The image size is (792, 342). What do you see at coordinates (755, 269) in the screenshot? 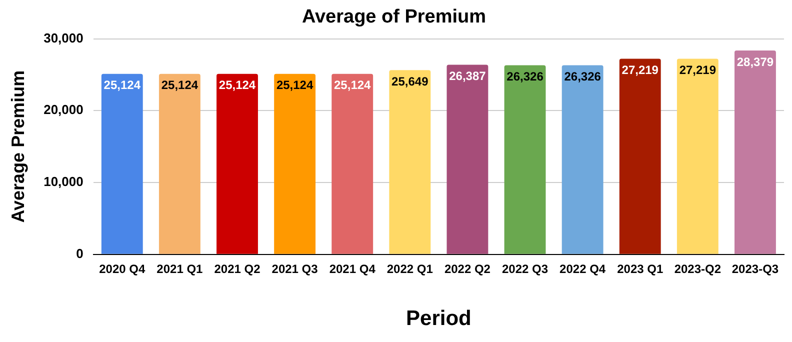
I see `x-tick-label: 2023-Q3` at bounding box center [755, 269].